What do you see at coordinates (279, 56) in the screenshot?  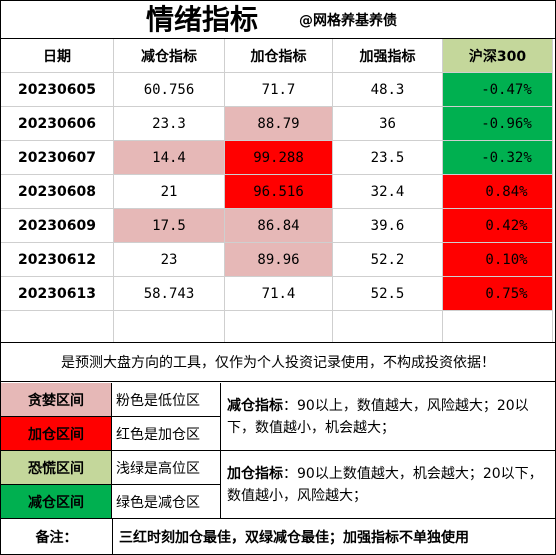 I see `header-cell: 加仓指标` at bounding box center [279, 56].